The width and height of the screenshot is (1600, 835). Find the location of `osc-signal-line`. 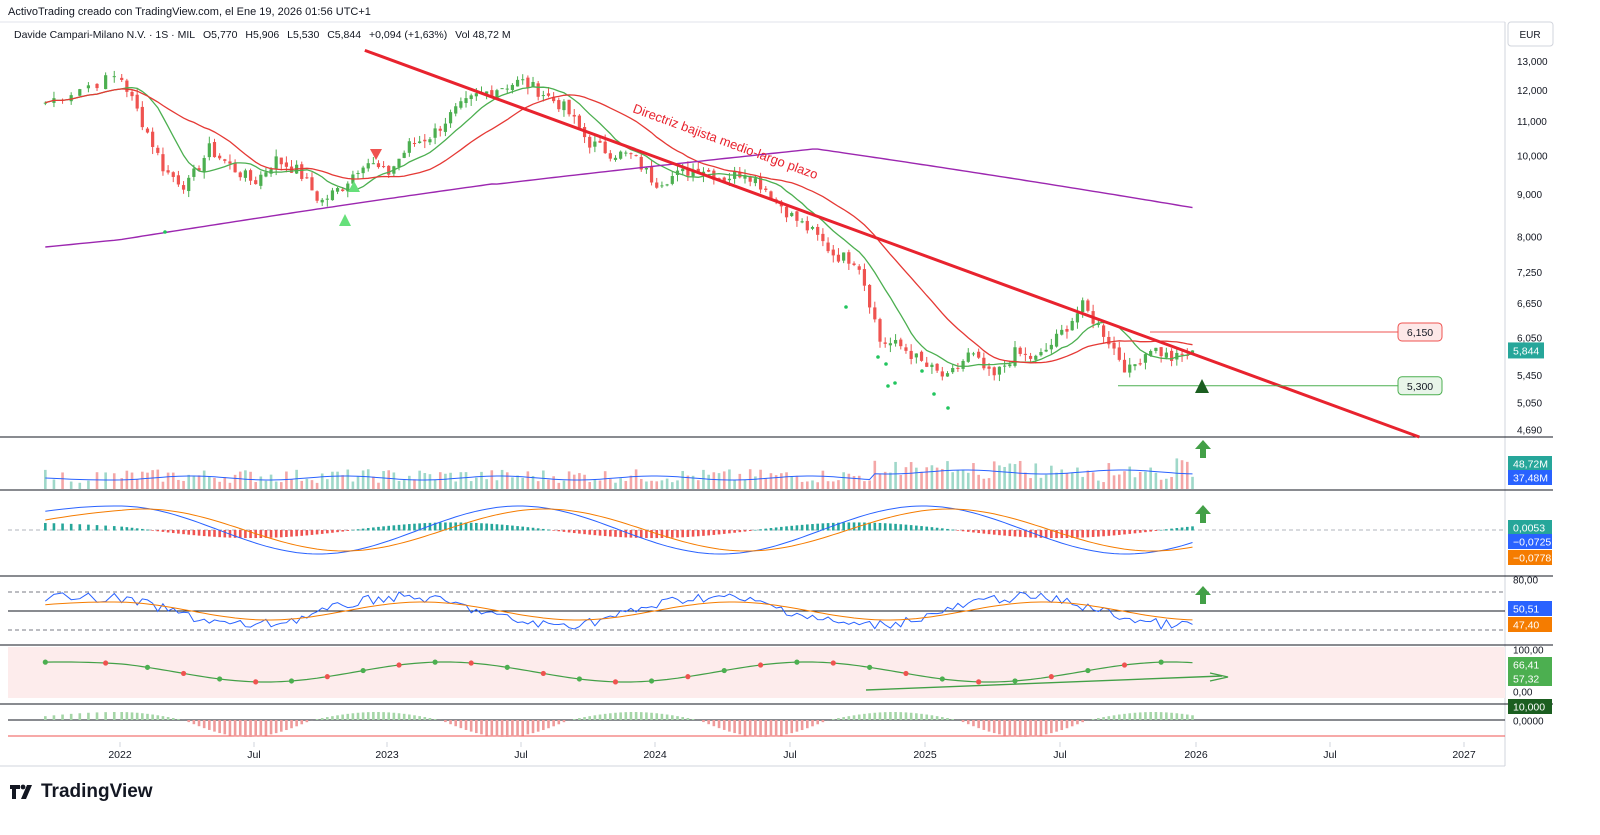

osc-signal-line is located at coordinates (619, 611).